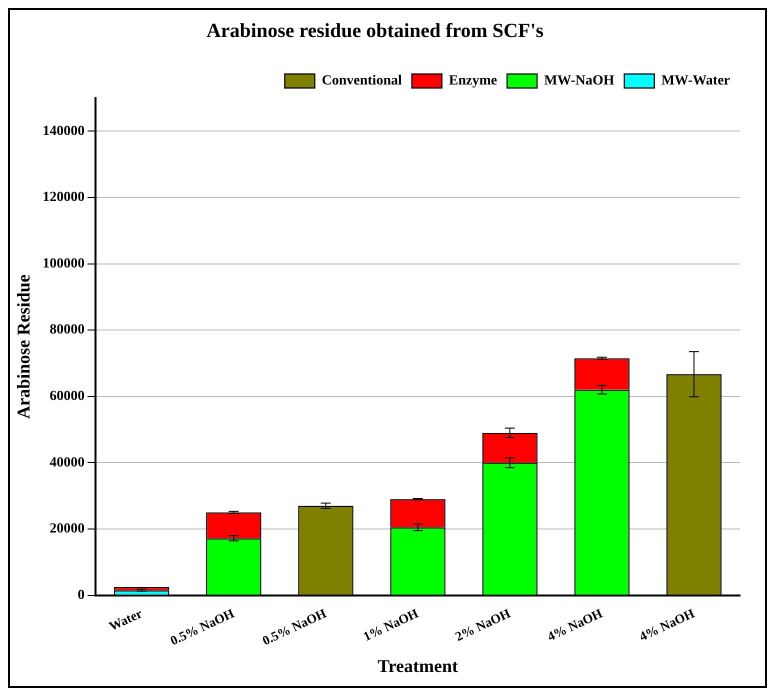 This screenshot has width=775, height=698. Describe the element at coordinates (362, 81) in the screenshot. I see `legend-label: Conventional` at that location.